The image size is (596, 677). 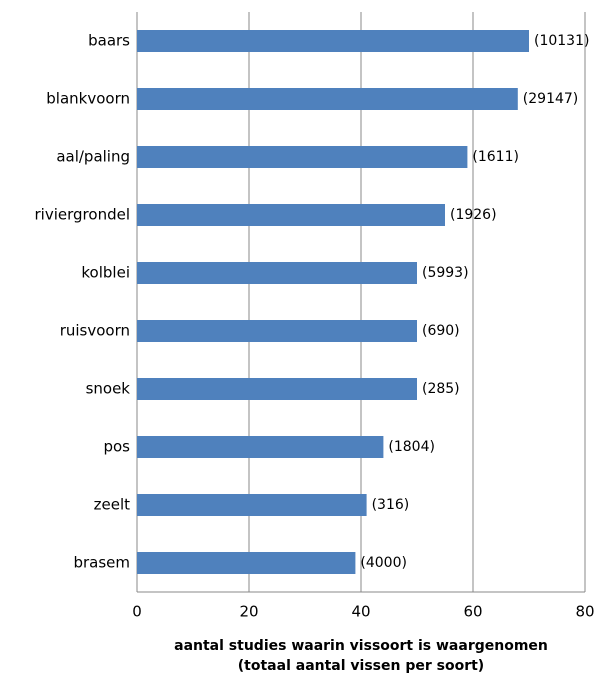 What do you see at coordinates (360, 612) in the screenshot?
I see `x-tick-label: 40` at bounding box center [360, 612].